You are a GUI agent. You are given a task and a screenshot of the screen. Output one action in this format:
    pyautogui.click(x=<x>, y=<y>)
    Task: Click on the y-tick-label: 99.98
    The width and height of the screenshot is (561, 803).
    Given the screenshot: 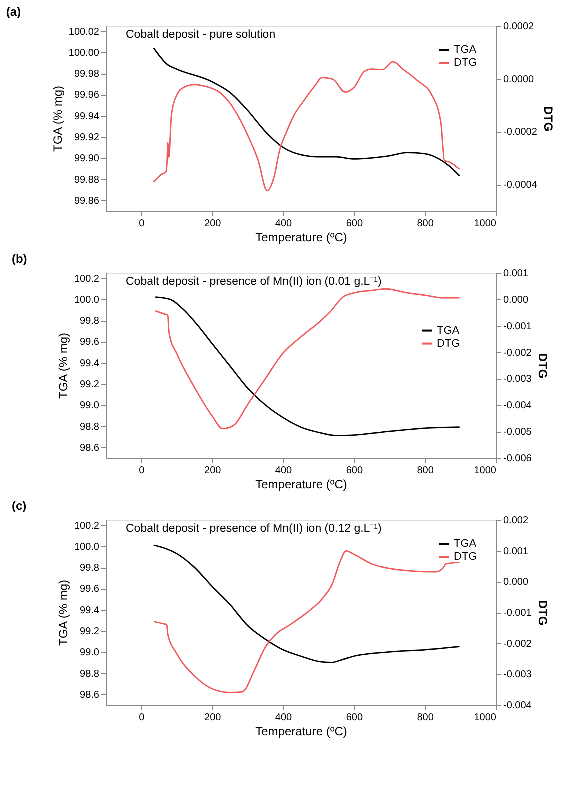 What is the action you would take?
    pyautogui.click(x=87, y=74)
    